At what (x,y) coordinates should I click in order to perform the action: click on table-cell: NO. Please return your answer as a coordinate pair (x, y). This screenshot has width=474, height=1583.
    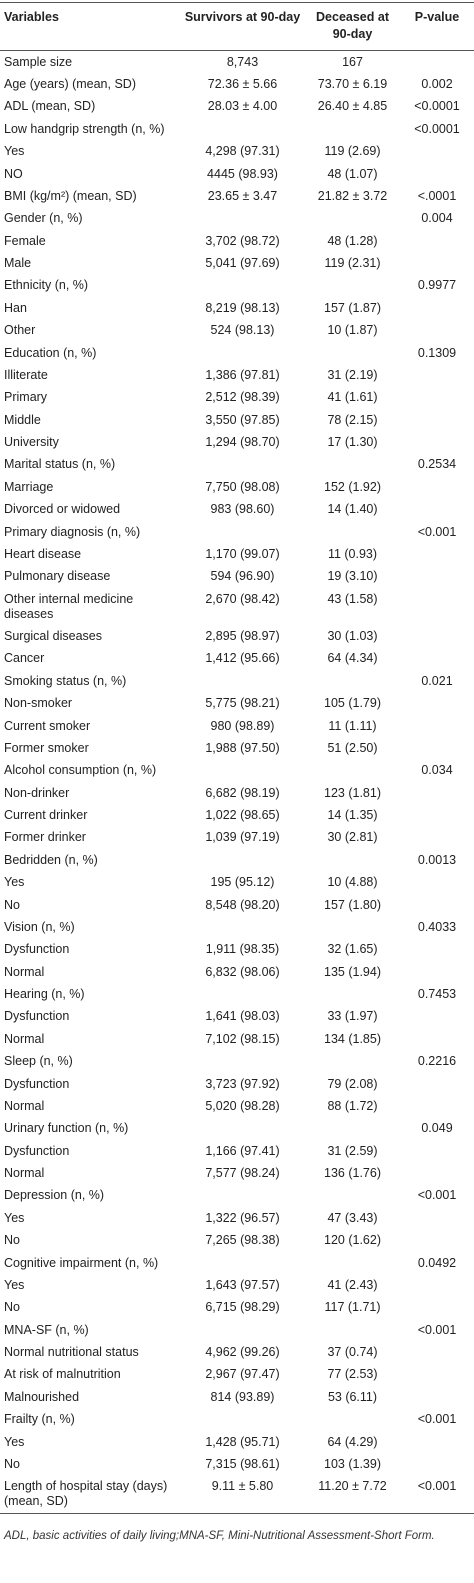
    Looking at the image, I should click on (13, 173).